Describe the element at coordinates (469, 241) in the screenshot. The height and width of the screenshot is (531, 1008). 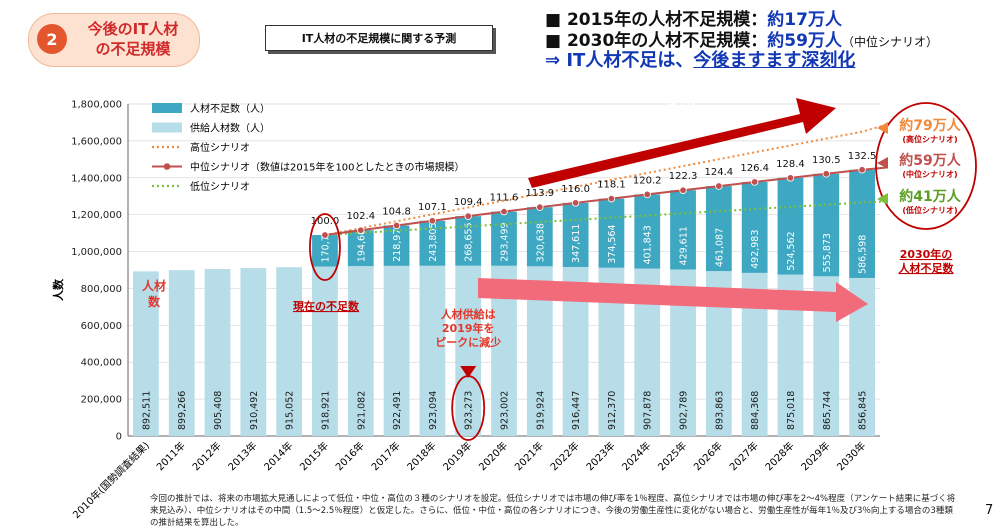
I see `bar-shortage-label: 268,655` at that location.